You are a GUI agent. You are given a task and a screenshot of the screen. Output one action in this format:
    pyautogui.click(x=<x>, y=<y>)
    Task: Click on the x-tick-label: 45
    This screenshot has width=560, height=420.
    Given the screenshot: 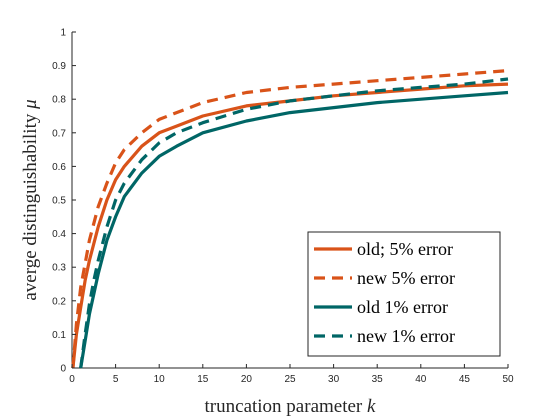 What is the action you would take?
    pyautogui.click(x=465, y=379)
    